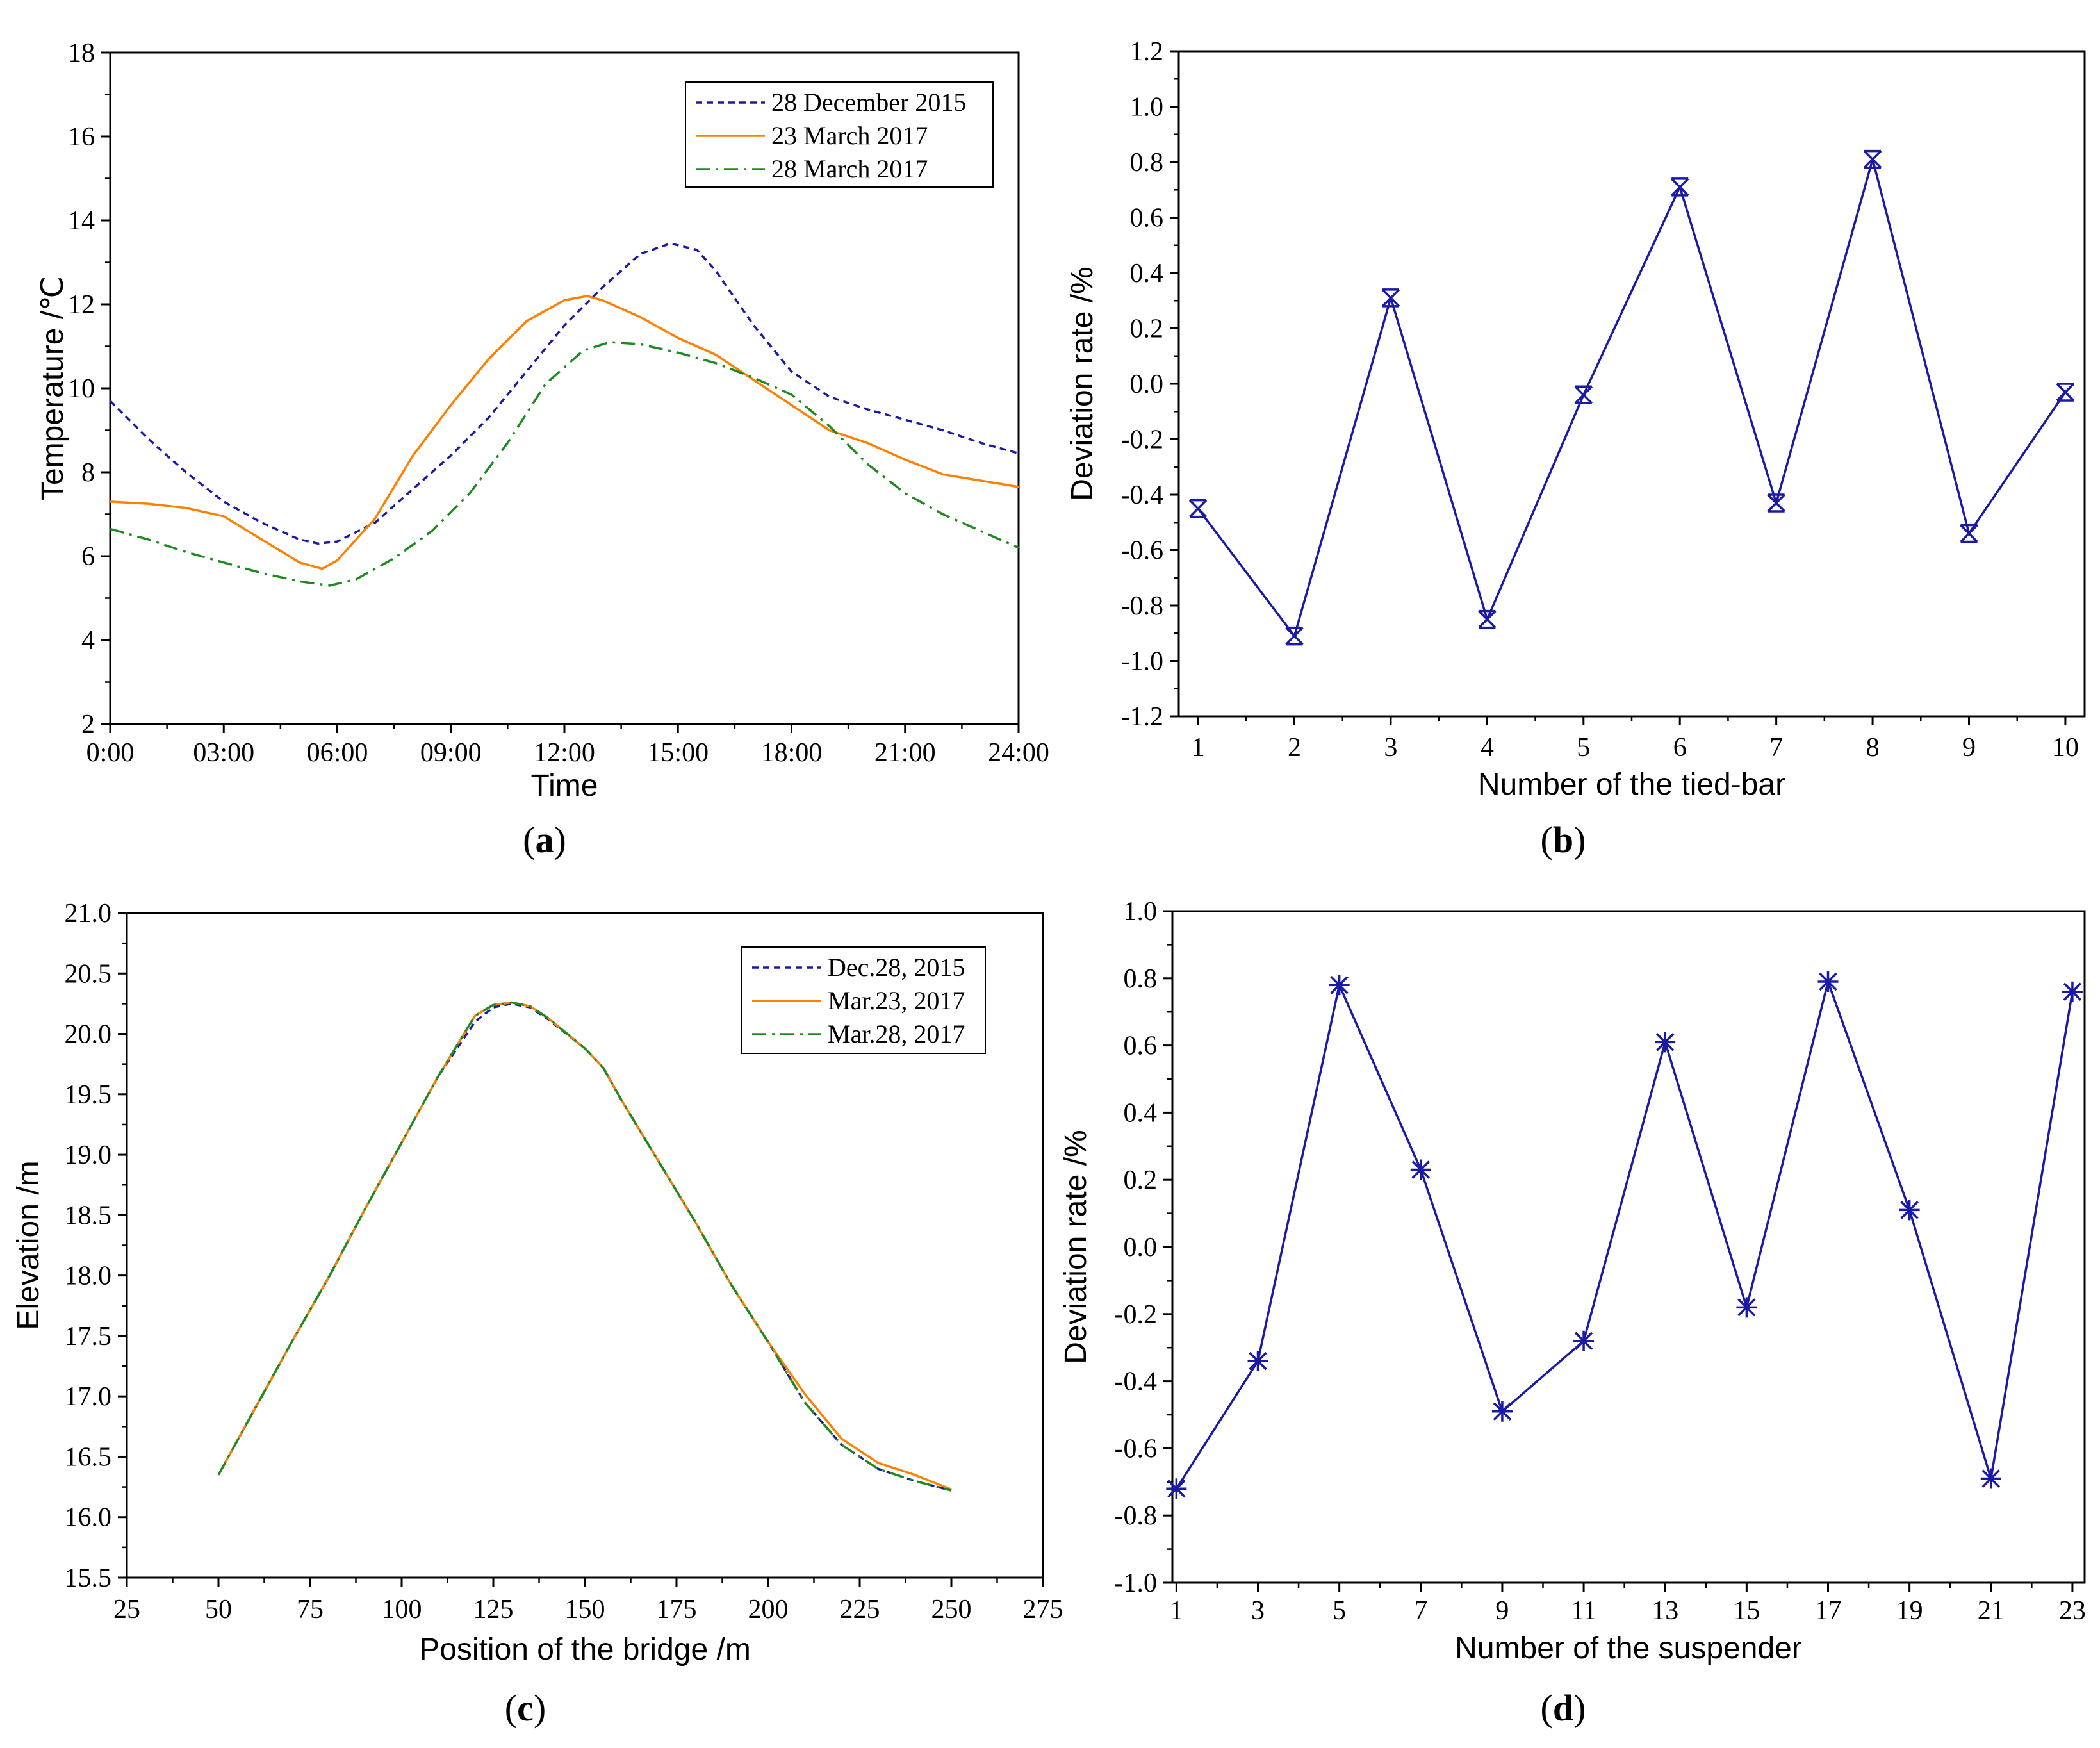 This screenshot has height=1748, width=2100. Describe the element at coordinates (1142, 717) in the screenshot. I see `y-tick-label: -1.2` at that location.